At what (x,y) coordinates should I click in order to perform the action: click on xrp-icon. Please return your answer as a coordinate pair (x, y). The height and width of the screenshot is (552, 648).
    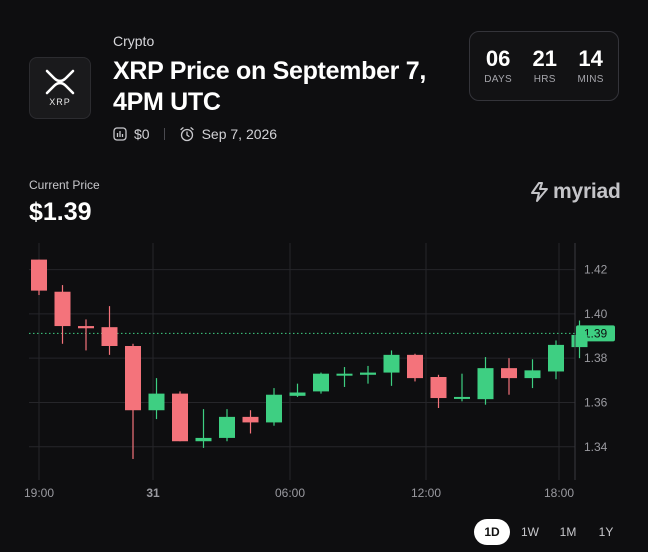
    Looking at the image, I should click on (60, 82).